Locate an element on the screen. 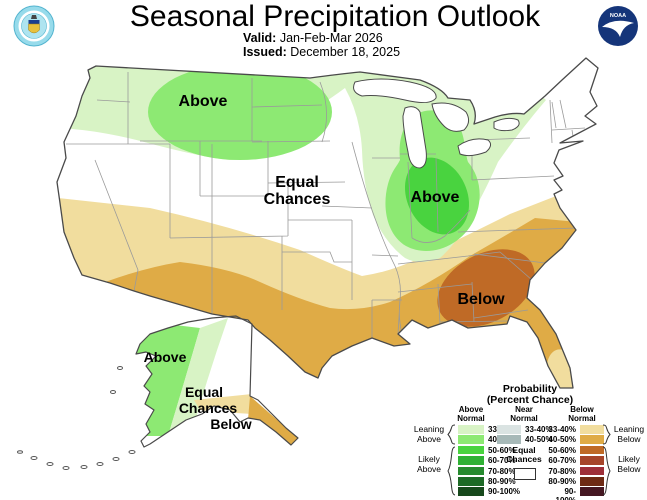 The image size is (647, 500). legend-title: Probability (Percent Chance) is located at coordinates (530, 395).